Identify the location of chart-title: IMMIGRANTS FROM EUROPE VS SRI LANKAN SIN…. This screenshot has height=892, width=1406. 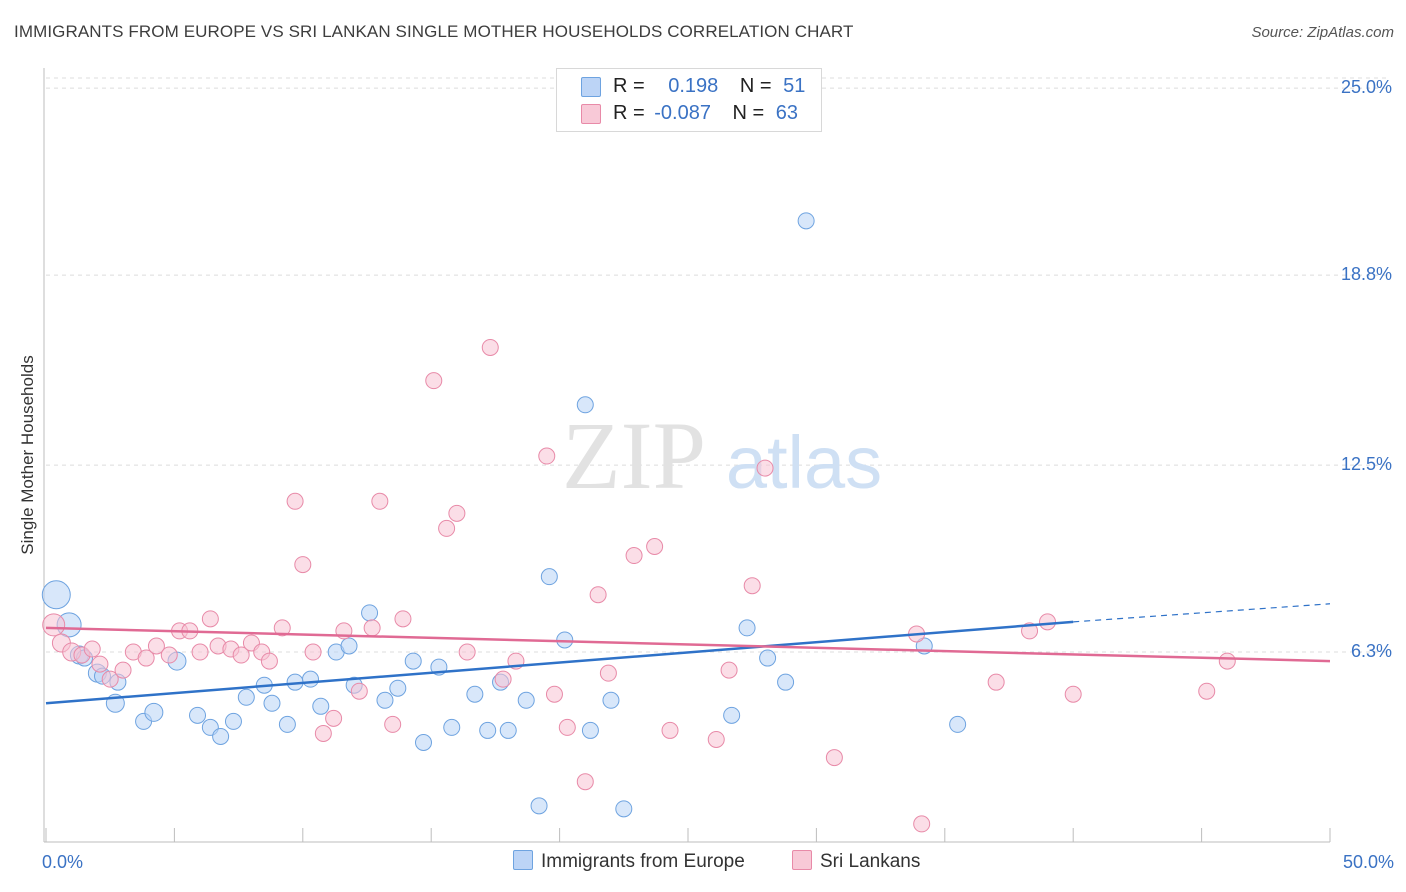
(434, 31).